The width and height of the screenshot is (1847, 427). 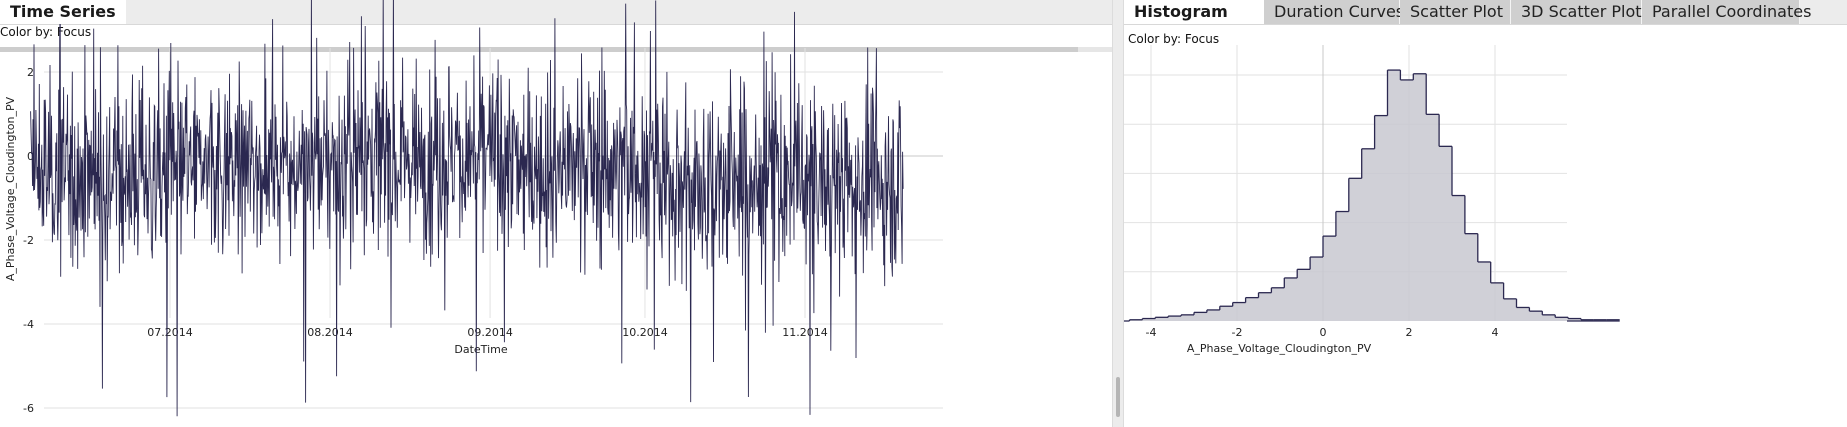 I want to click on tab-duration-curves: Duration Curves, so click(x=1334, y=12).